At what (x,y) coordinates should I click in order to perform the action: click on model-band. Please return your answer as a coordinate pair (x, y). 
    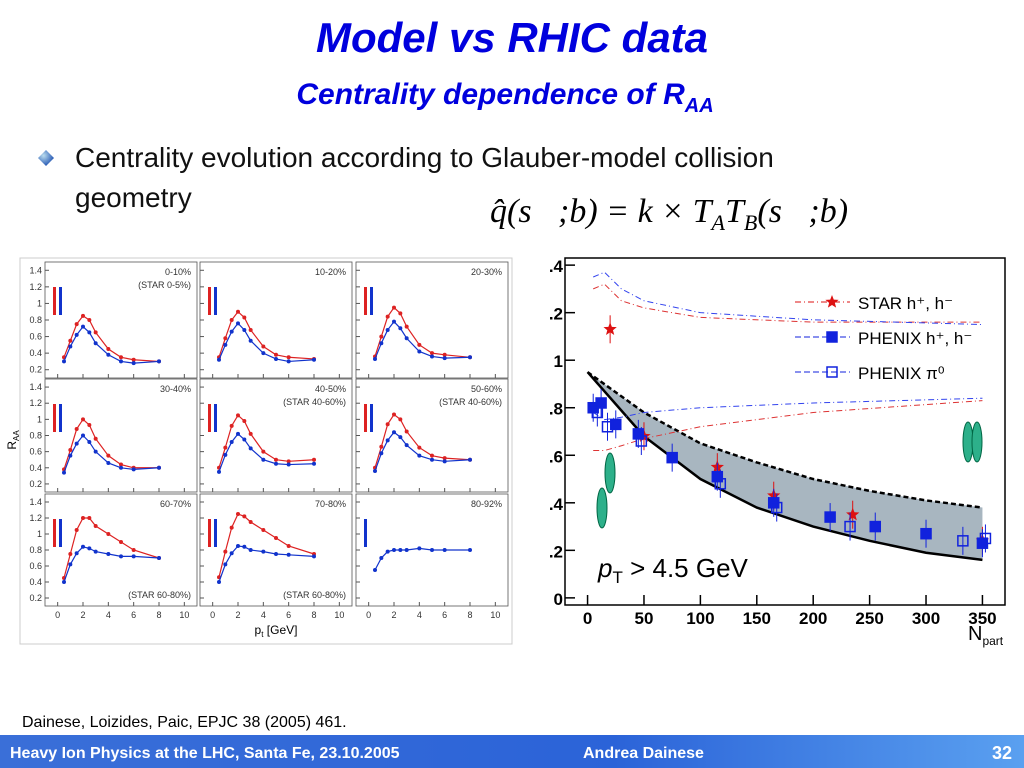
    Looking at the image, I should click on (785, 466).